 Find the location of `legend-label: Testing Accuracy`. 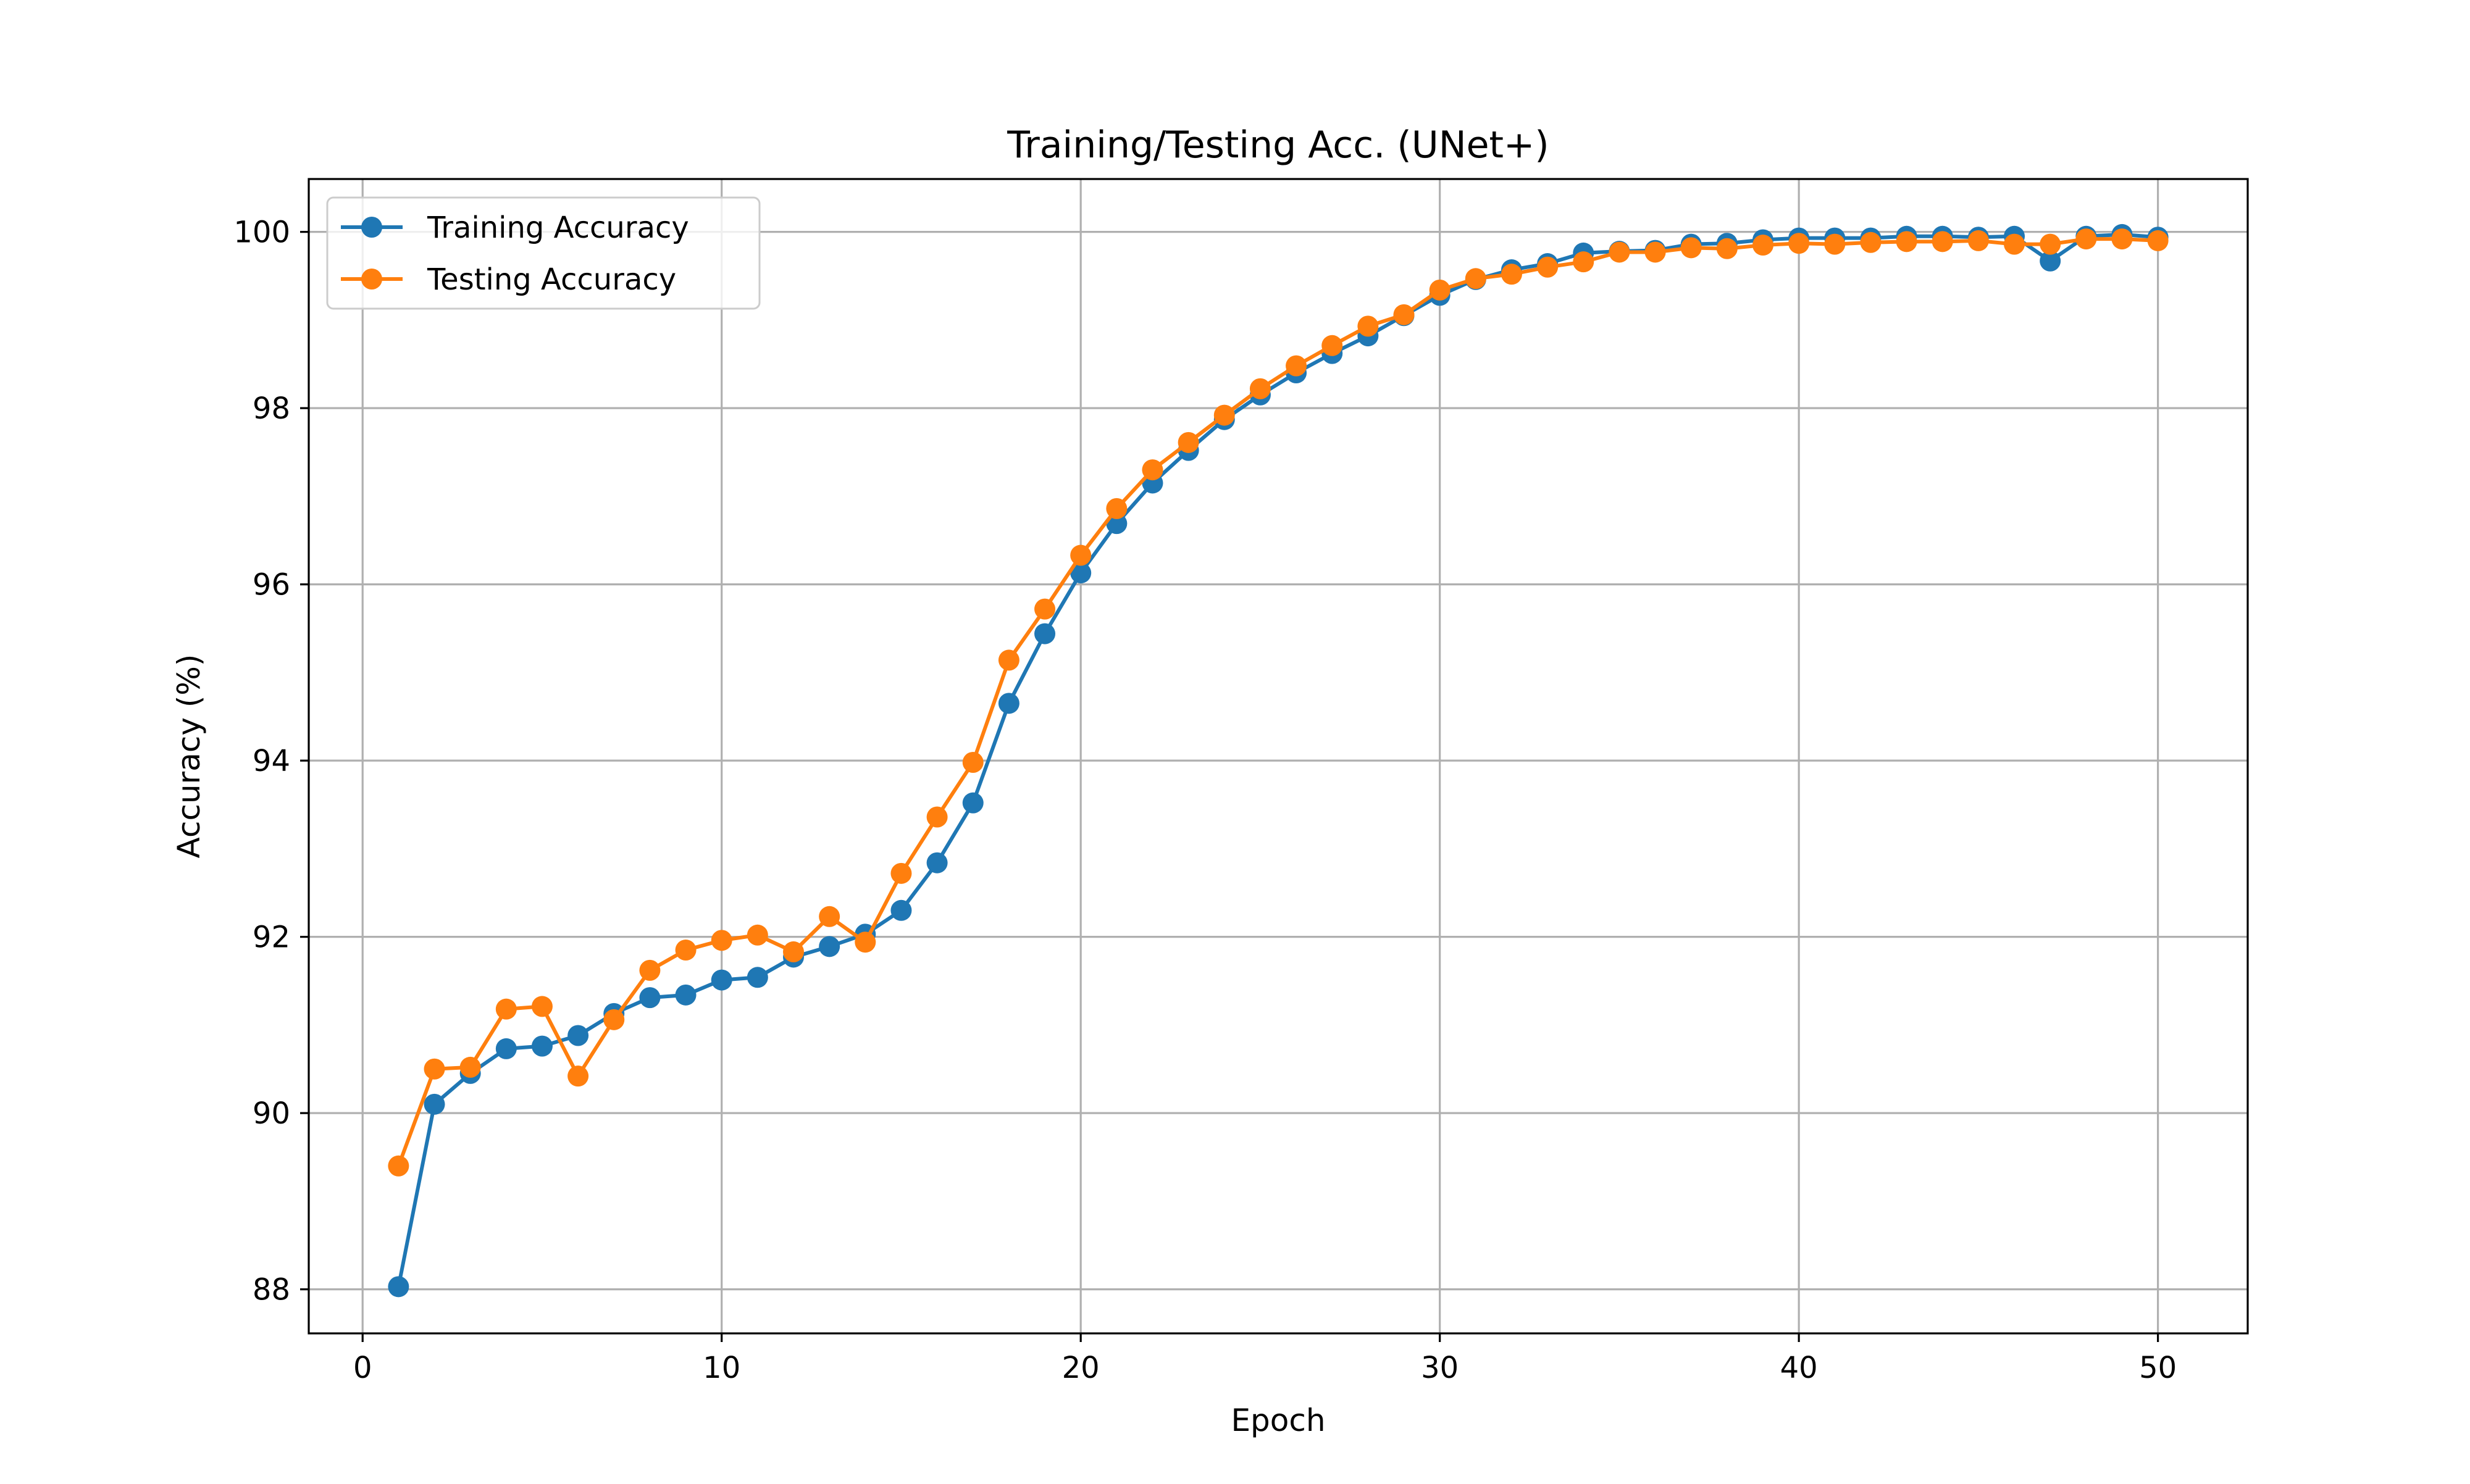

legend-label: Testing Accuracy is located at coordinates (551, 279).